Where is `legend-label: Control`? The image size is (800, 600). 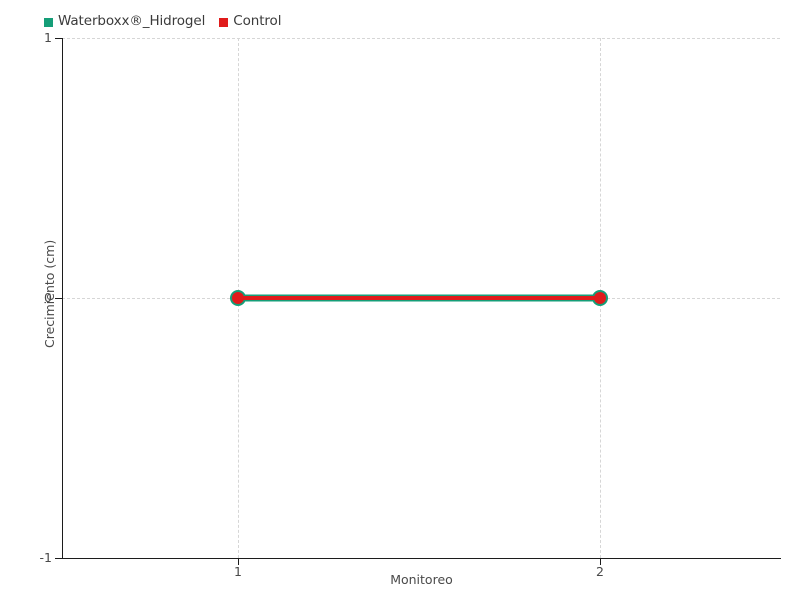 legend-label: Control is located at coordinates (257, 21).